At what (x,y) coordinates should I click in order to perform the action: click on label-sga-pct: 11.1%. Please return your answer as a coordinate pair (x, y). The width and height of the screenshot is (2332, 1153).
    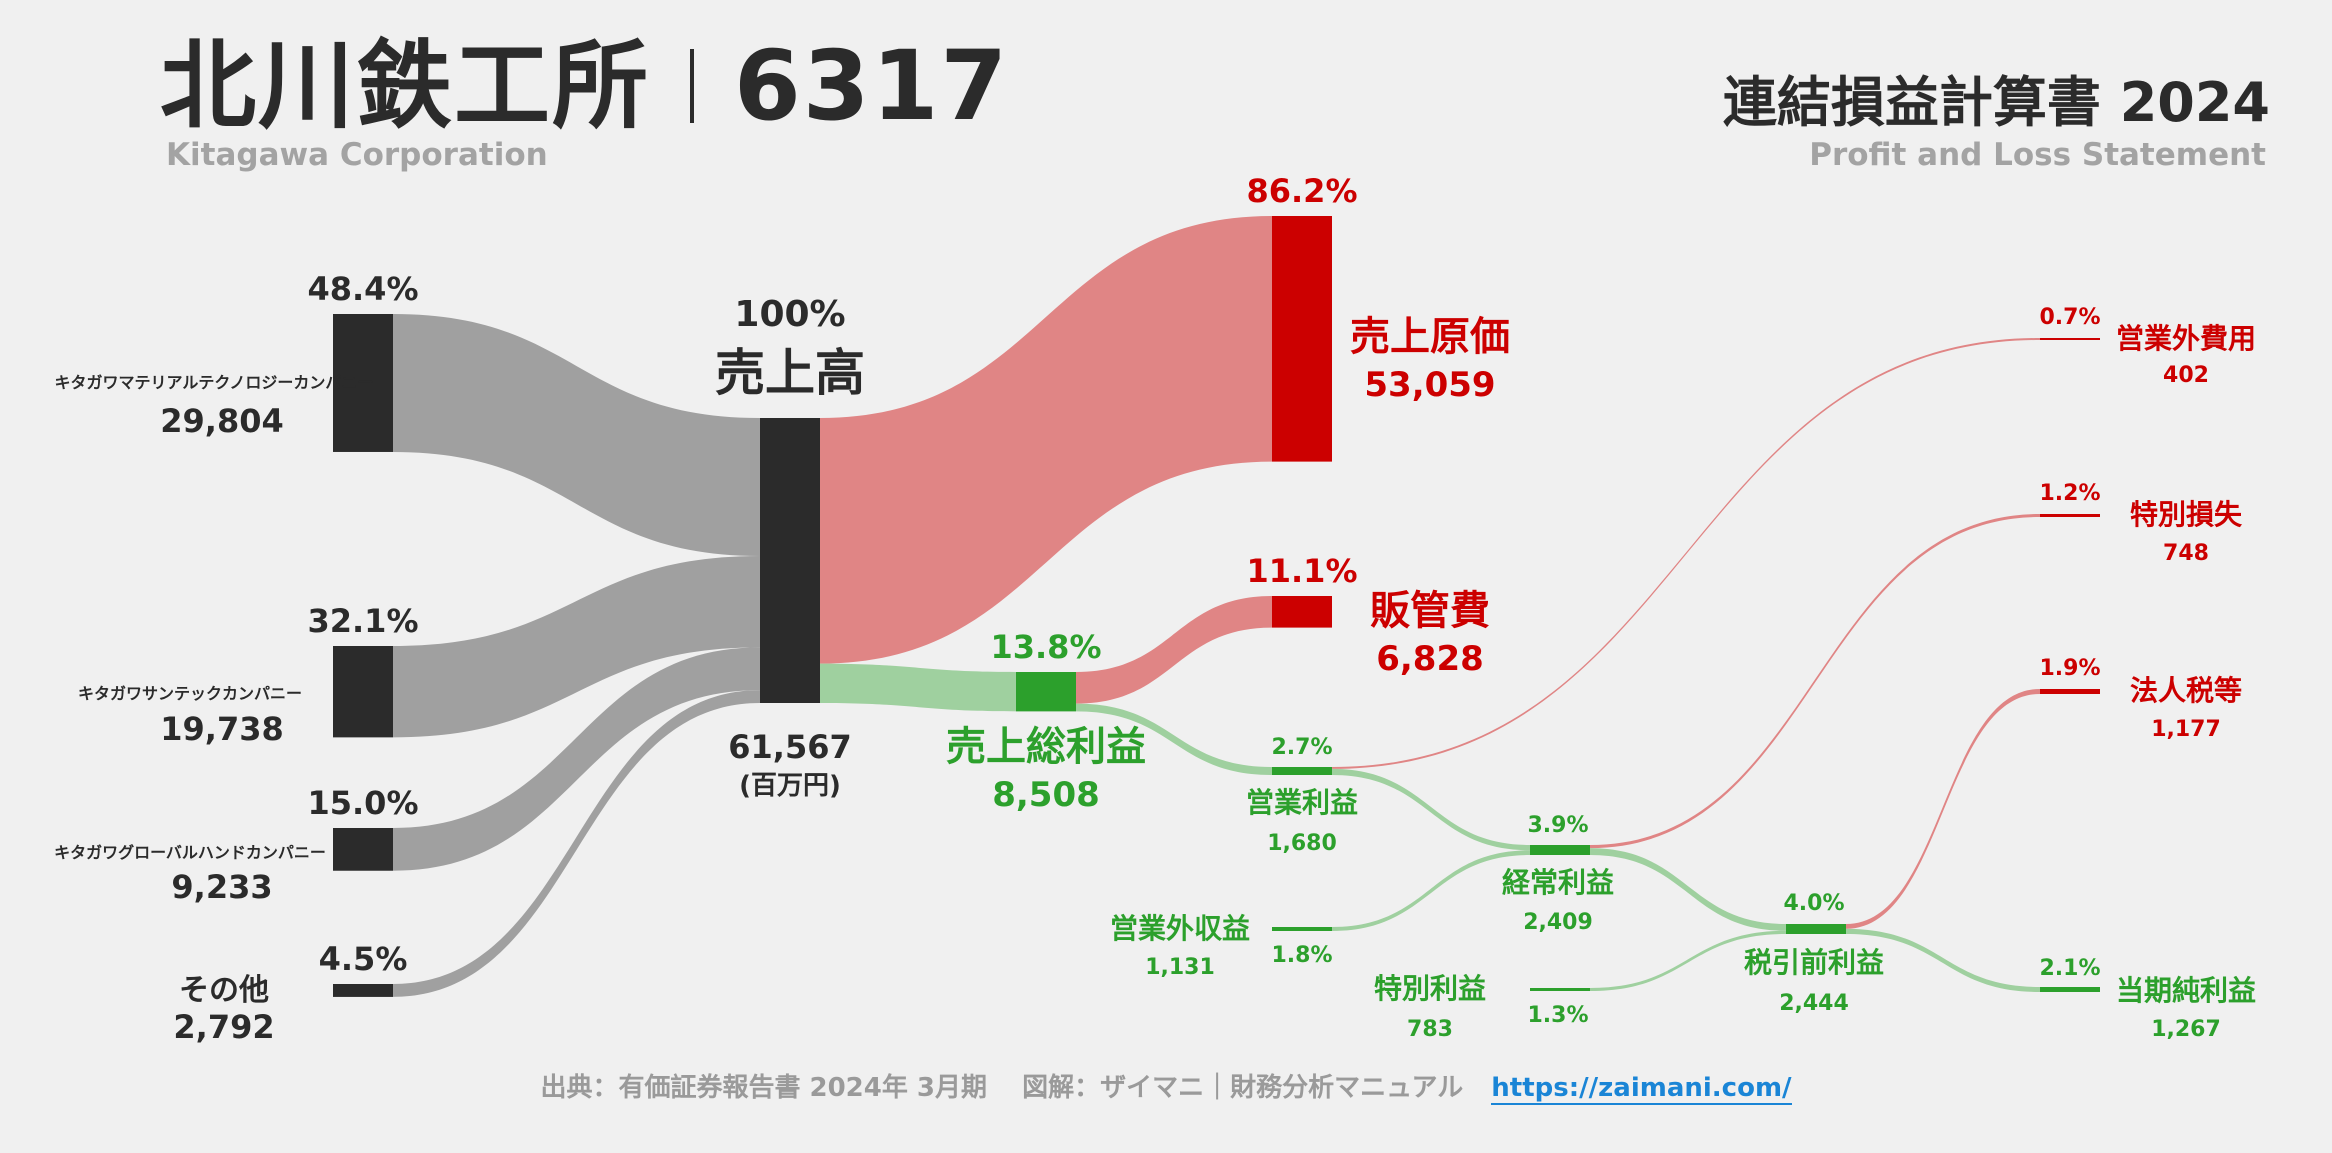
    Looking at the image, I should click on (1301, 571).